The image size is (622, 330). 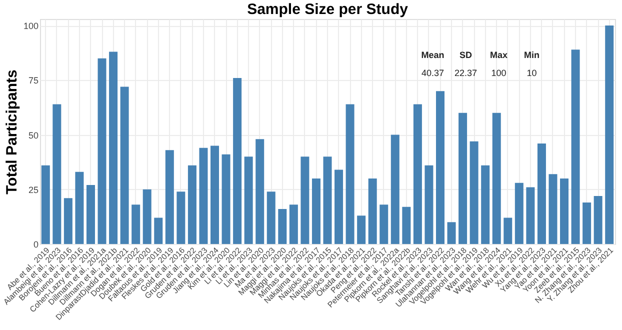 What do you see at coordinates (33, 189) in the screenshot?
I see `y-tick-label: 25` at bounding box center [33, 189].